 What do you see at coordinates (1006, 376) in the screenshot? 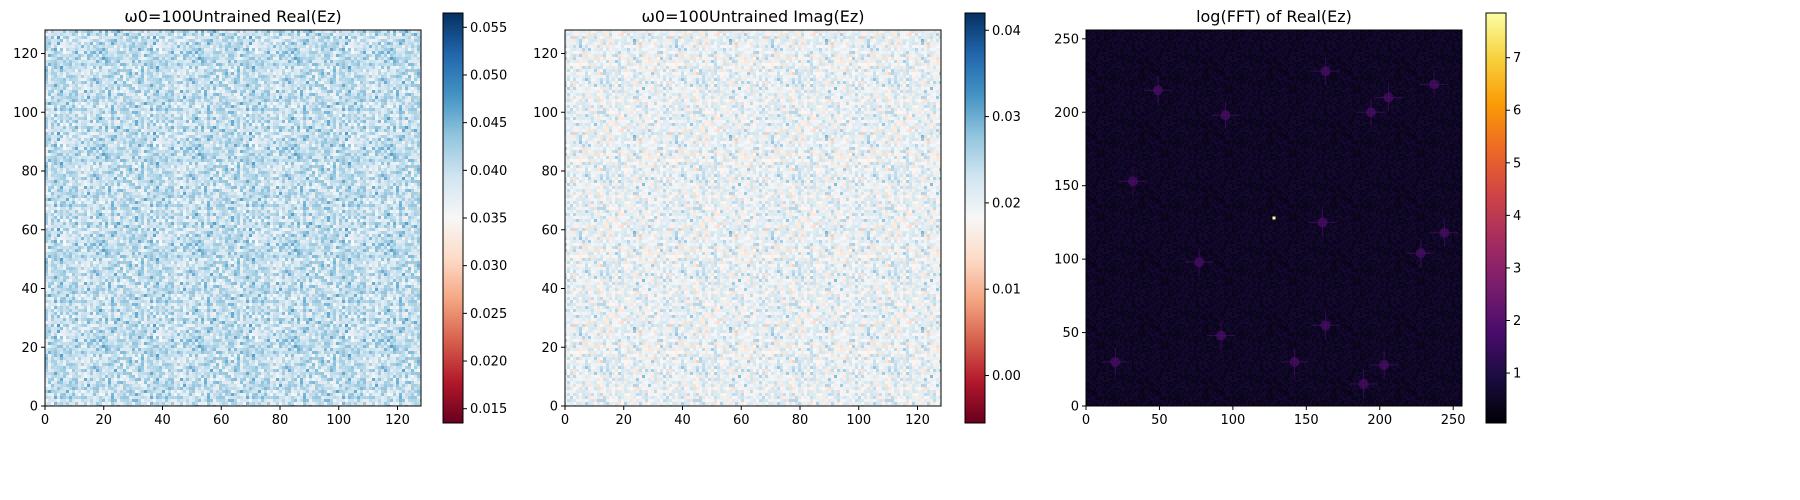
I see `colorbar-tick-label: 0.00` at bounding box center [1006, 376].